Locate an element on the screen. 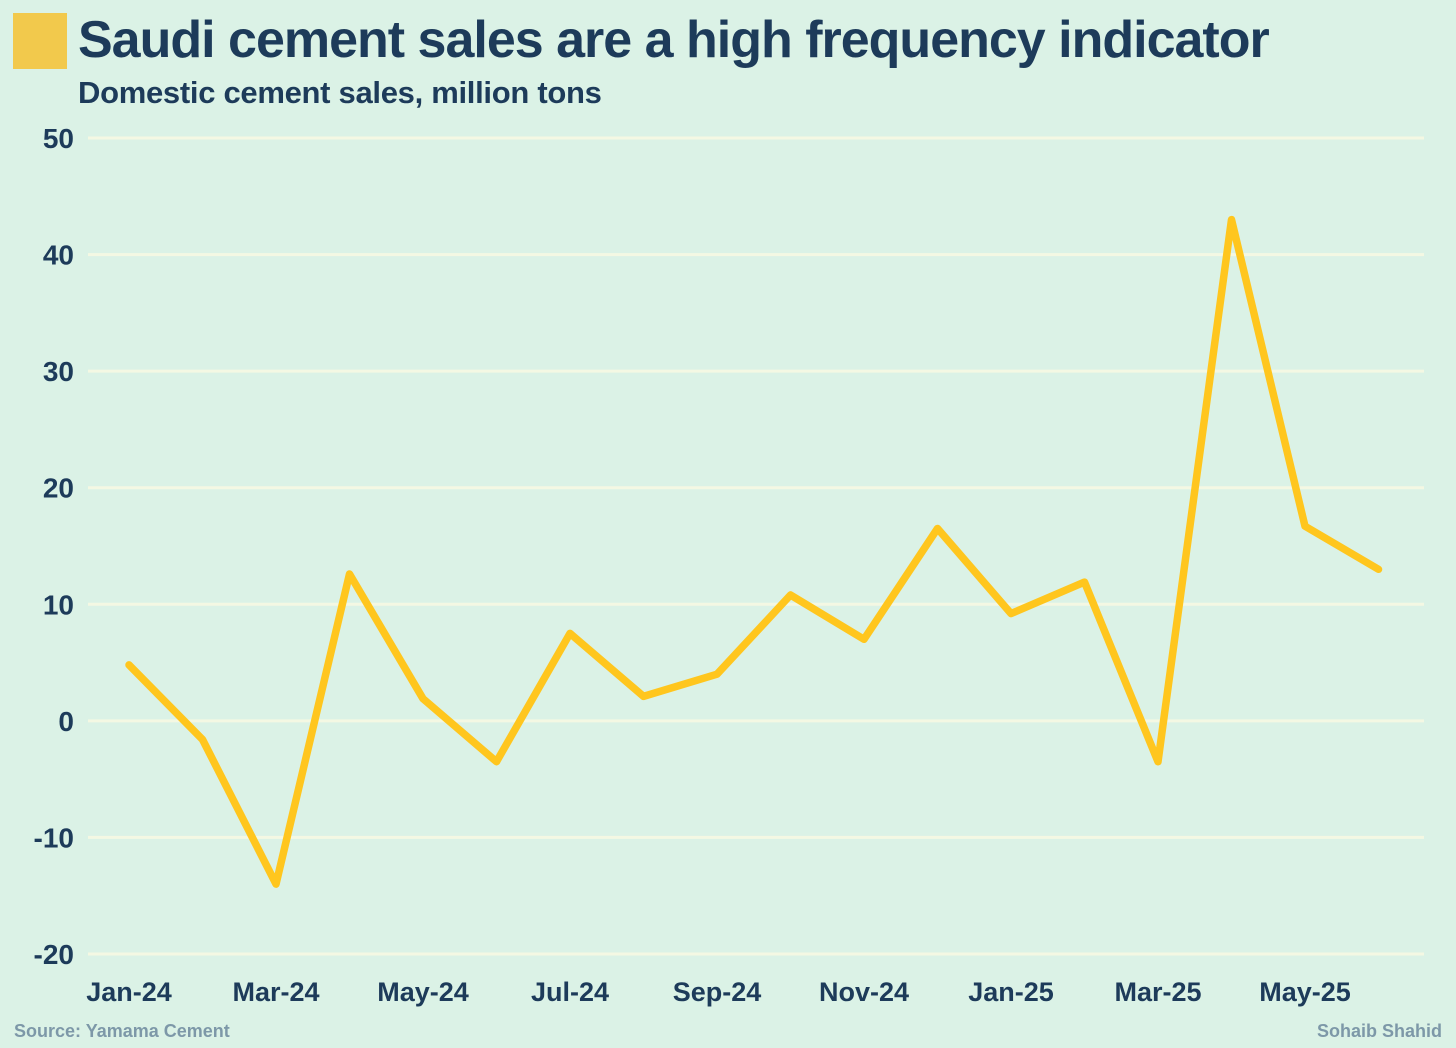 Image resolution: width=1456 pixels, height=1048 pixels. x-axis-tick-label: Jan-25 is located at coordinates (1011, 992).